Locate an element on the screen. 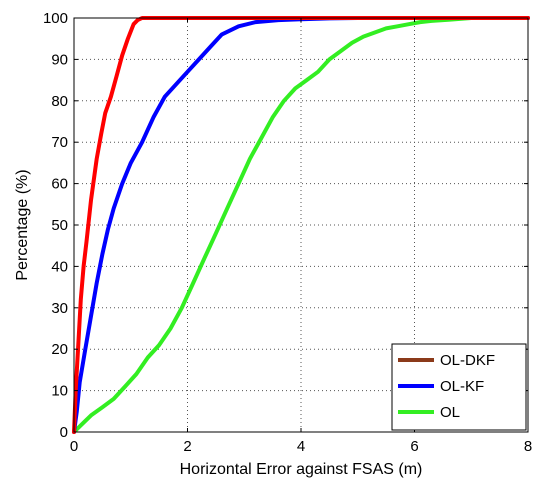 The image size is (550, 488). legend-label-ol-kf: OL-KF is located at coordinates (462, 386).